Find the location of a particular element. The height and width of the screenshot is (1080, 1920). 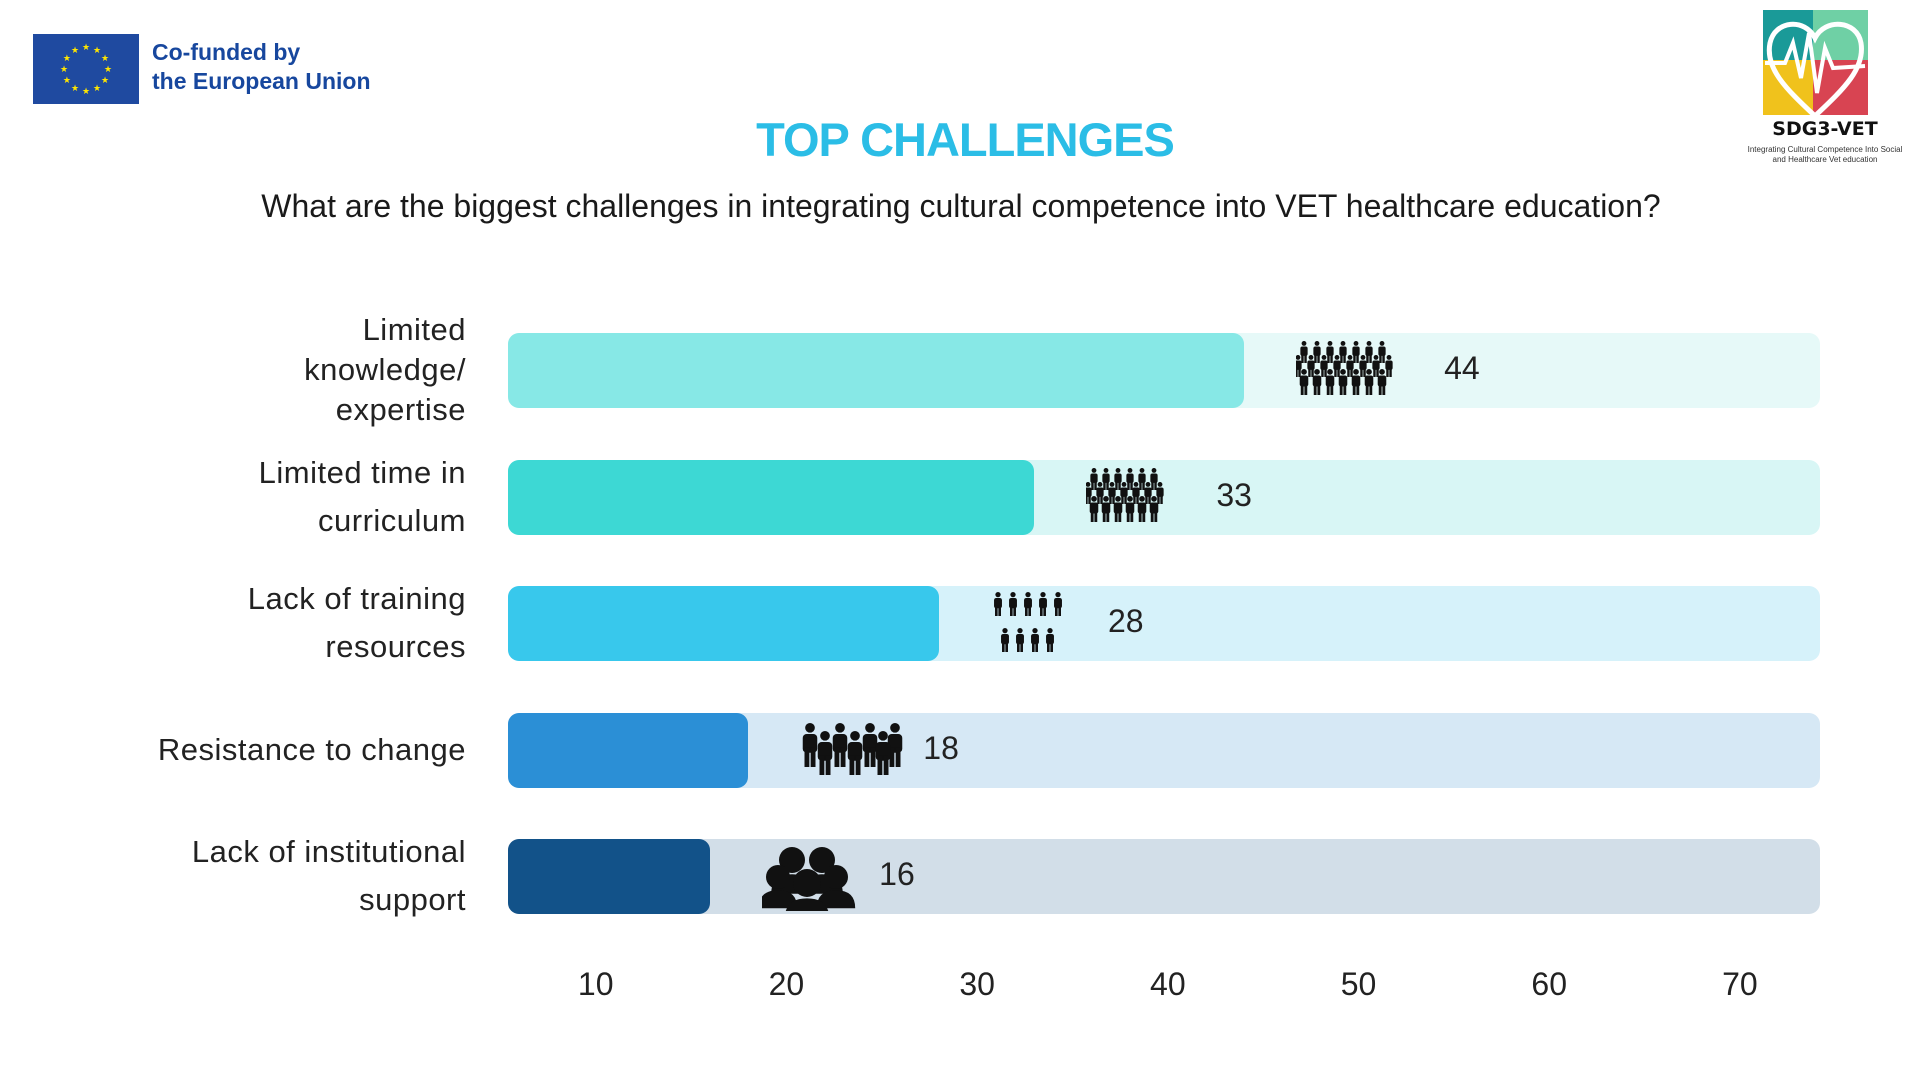

funder-line-2: the European Union is located at coordinates (261, 81).